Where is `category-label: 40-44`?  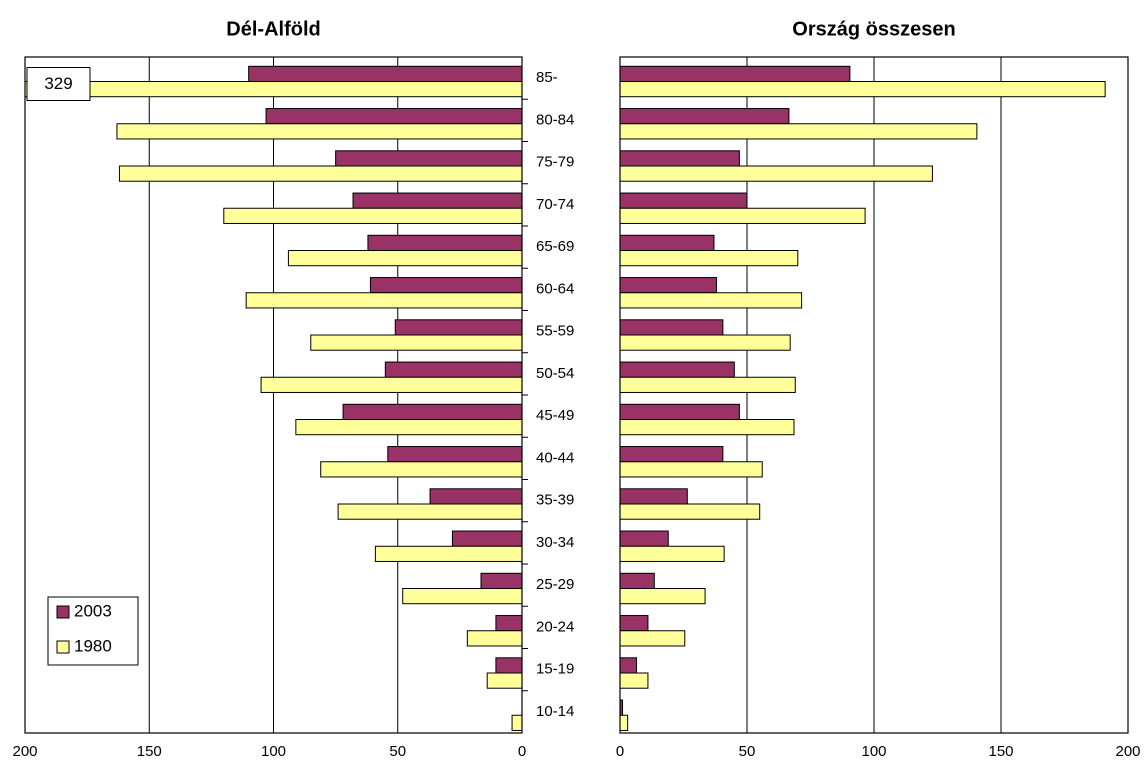 category-label: 40-44 is located at coordinates (555, 457).